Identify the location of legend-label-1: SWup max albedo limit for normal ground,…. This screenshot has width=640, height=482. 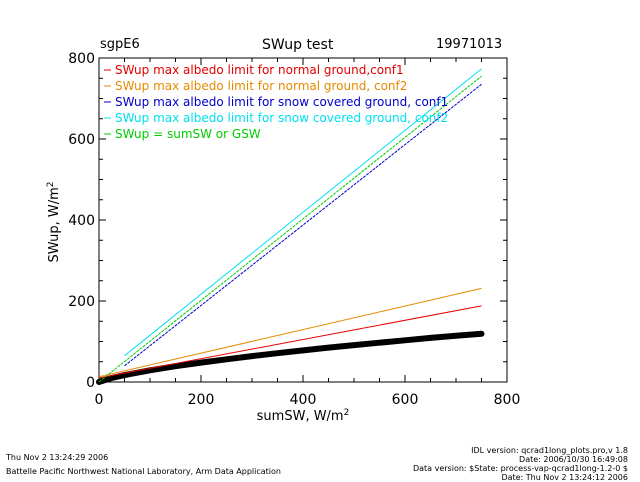
(259, 70).